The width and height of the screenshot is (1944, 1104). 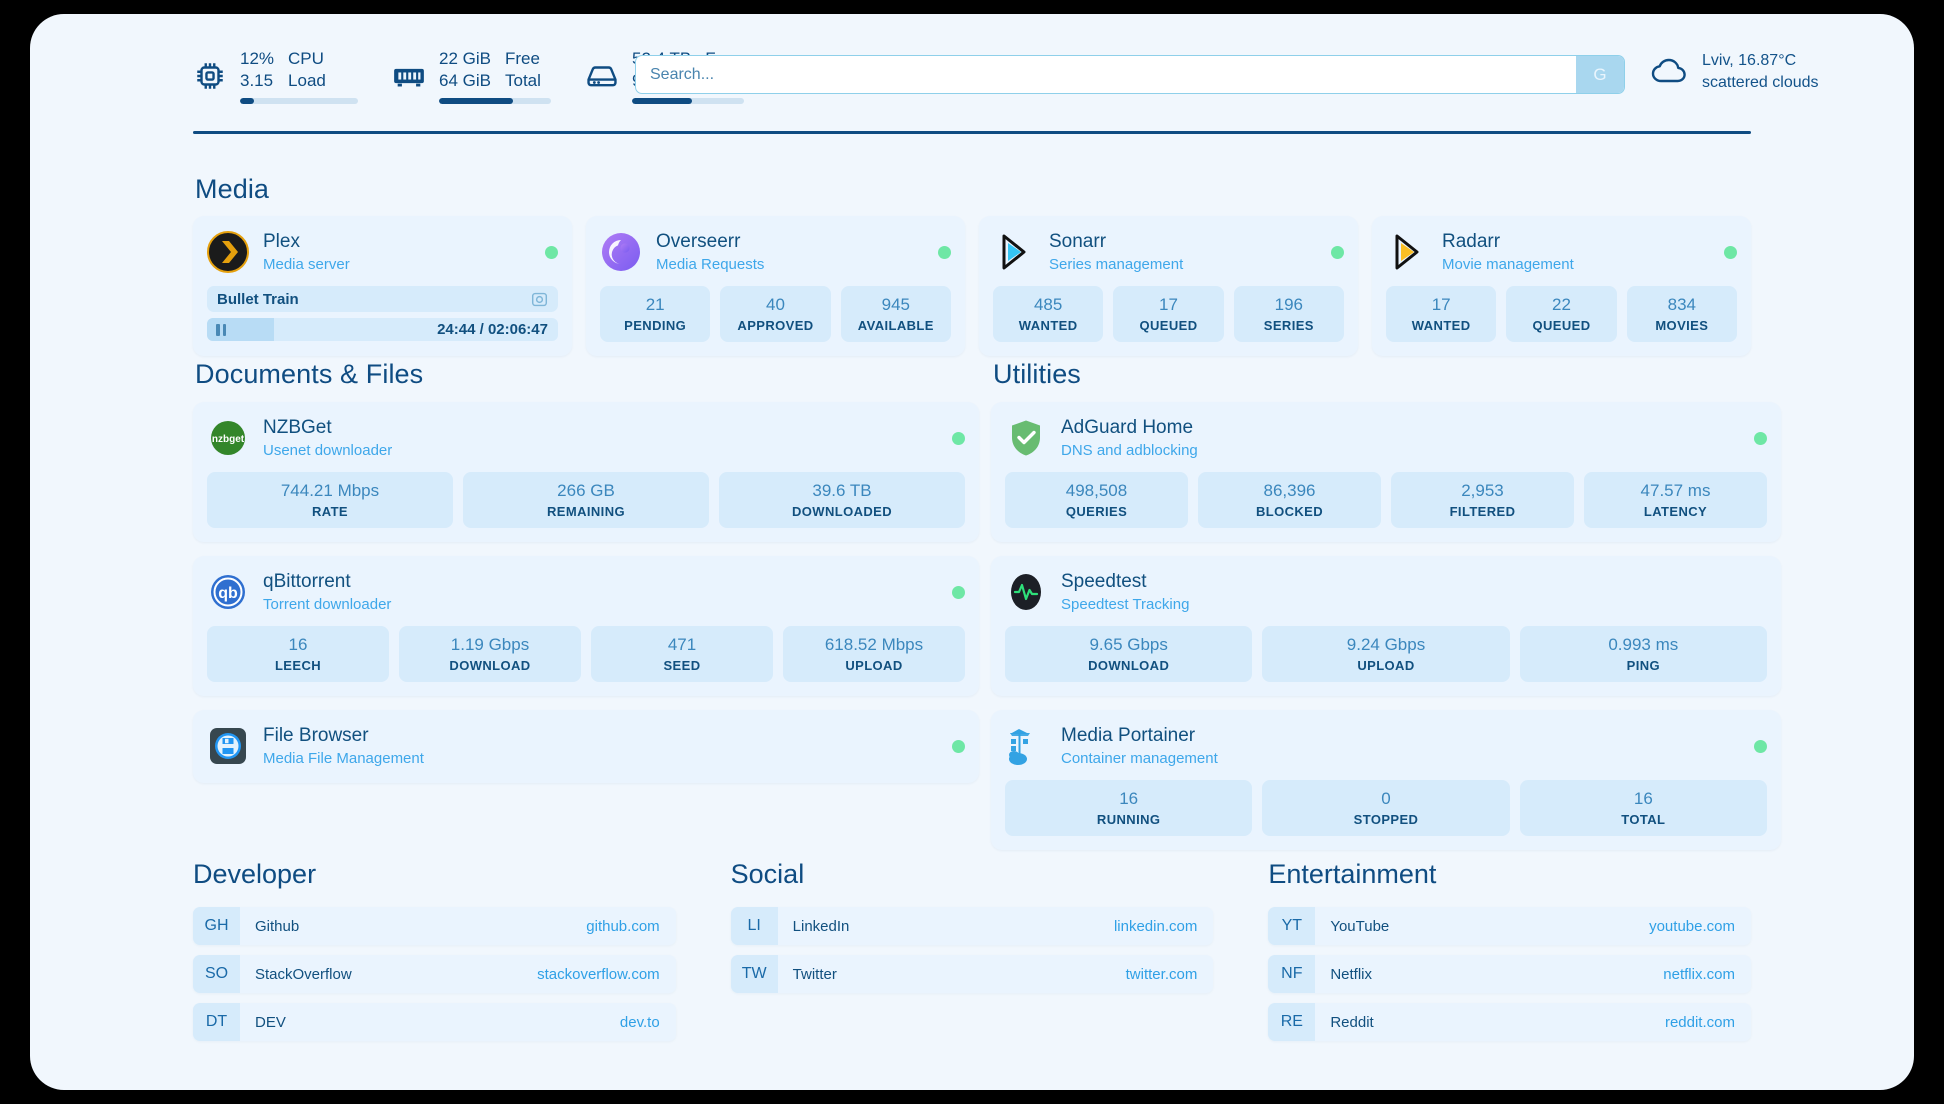 I want to click on stat-tile: 39.6 TB DOWNLOADED, so click(x=842, y=500).